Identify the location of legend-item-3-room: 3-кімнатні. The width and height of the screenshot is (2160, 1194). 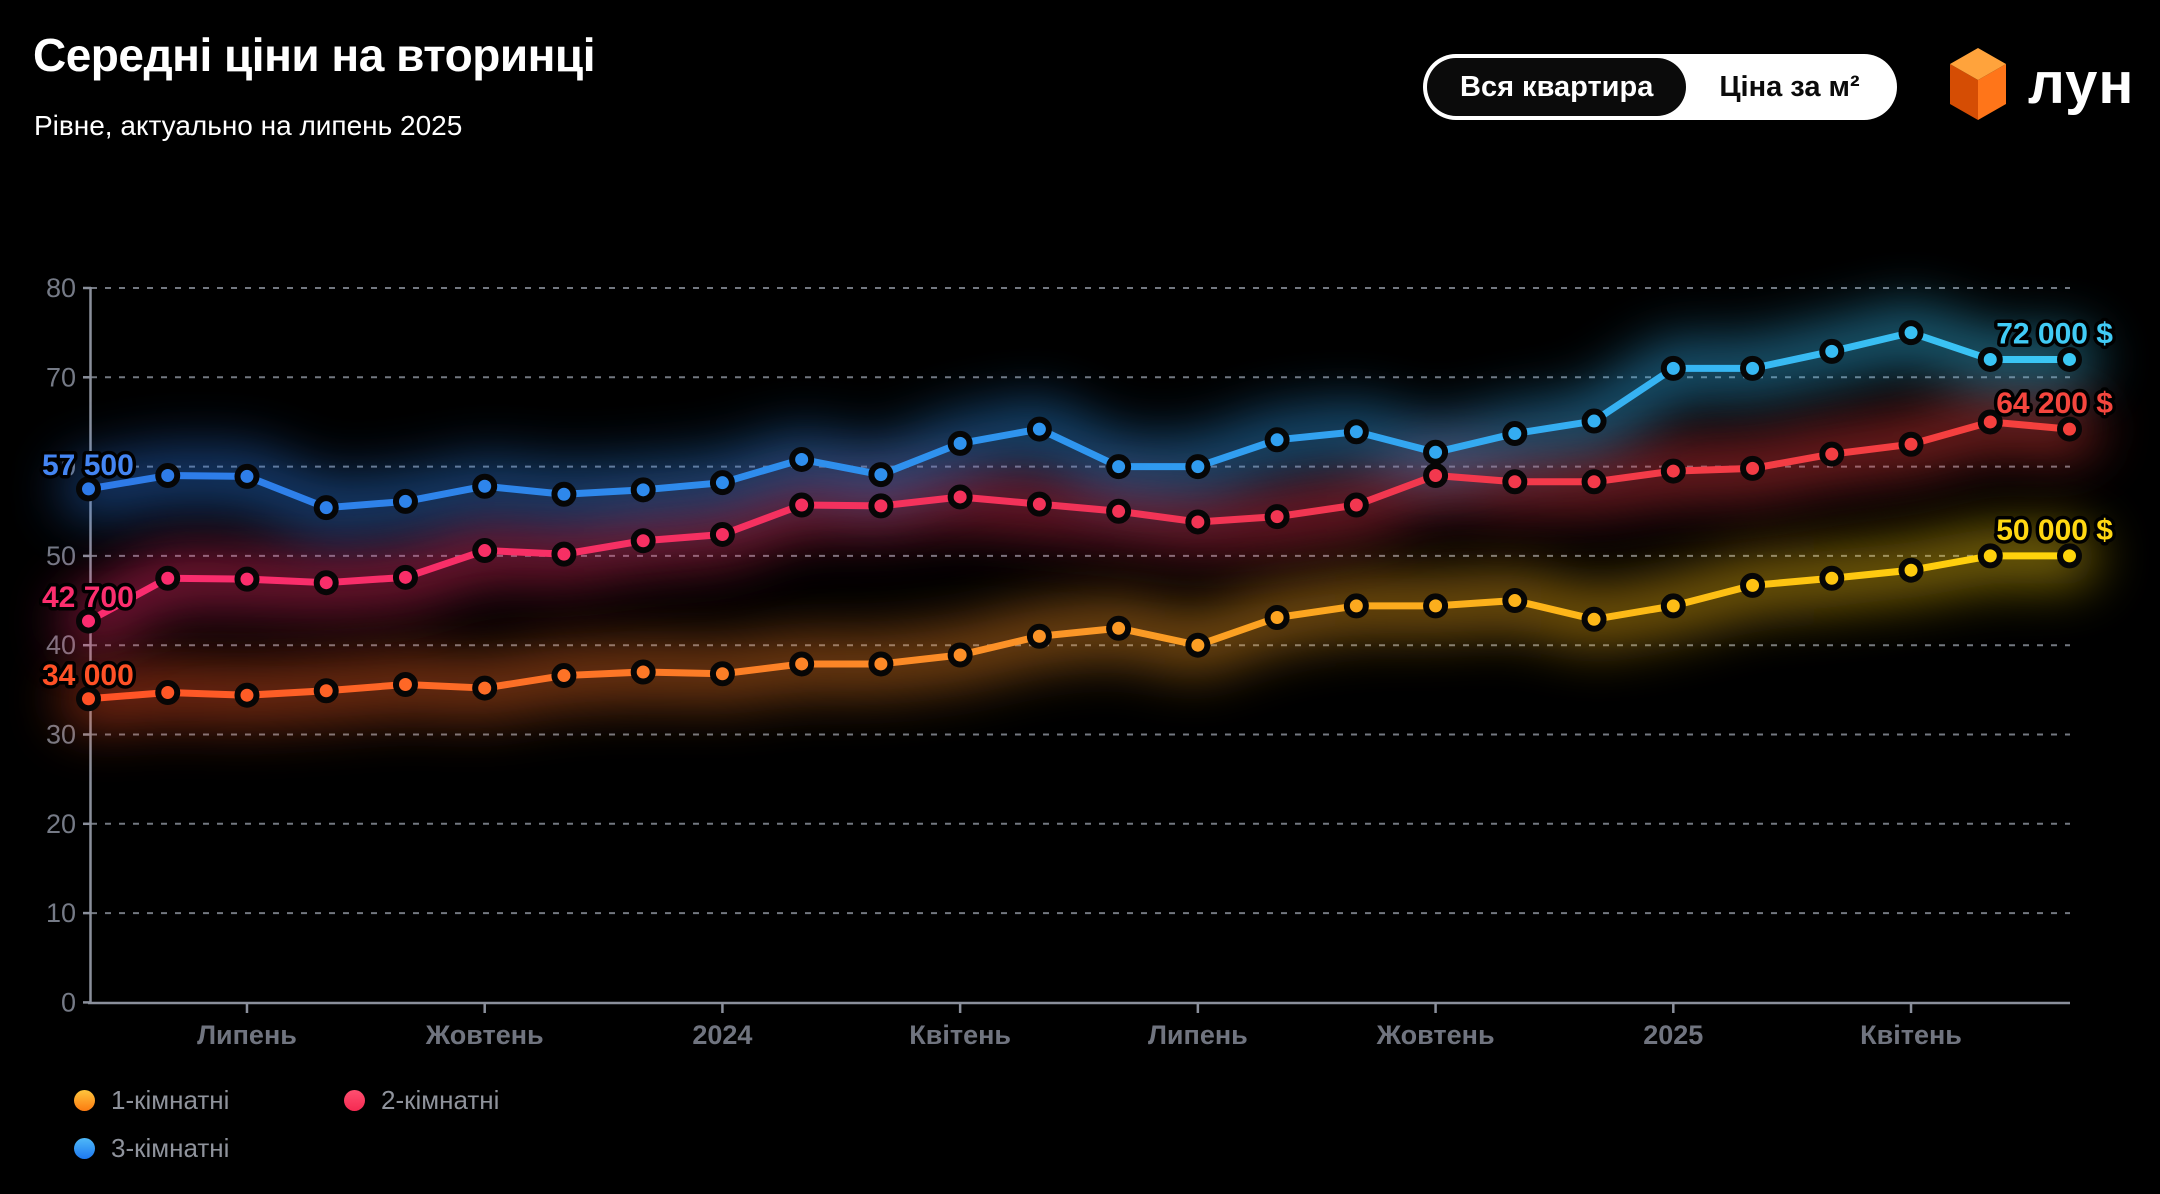
(209, 1148).